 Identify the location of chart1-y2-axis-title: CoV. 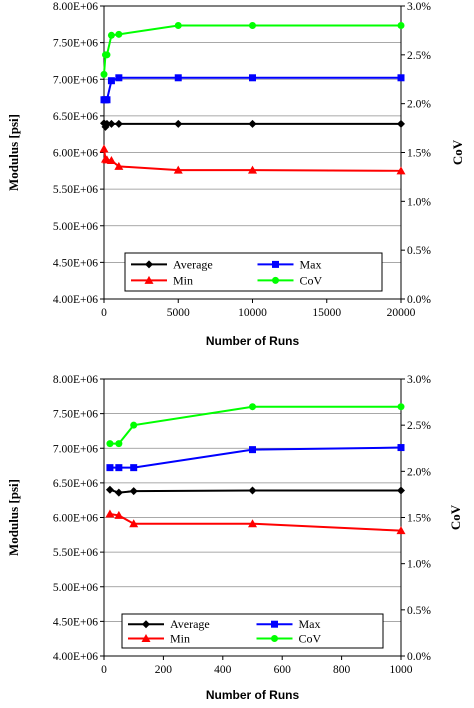
(457, 152).